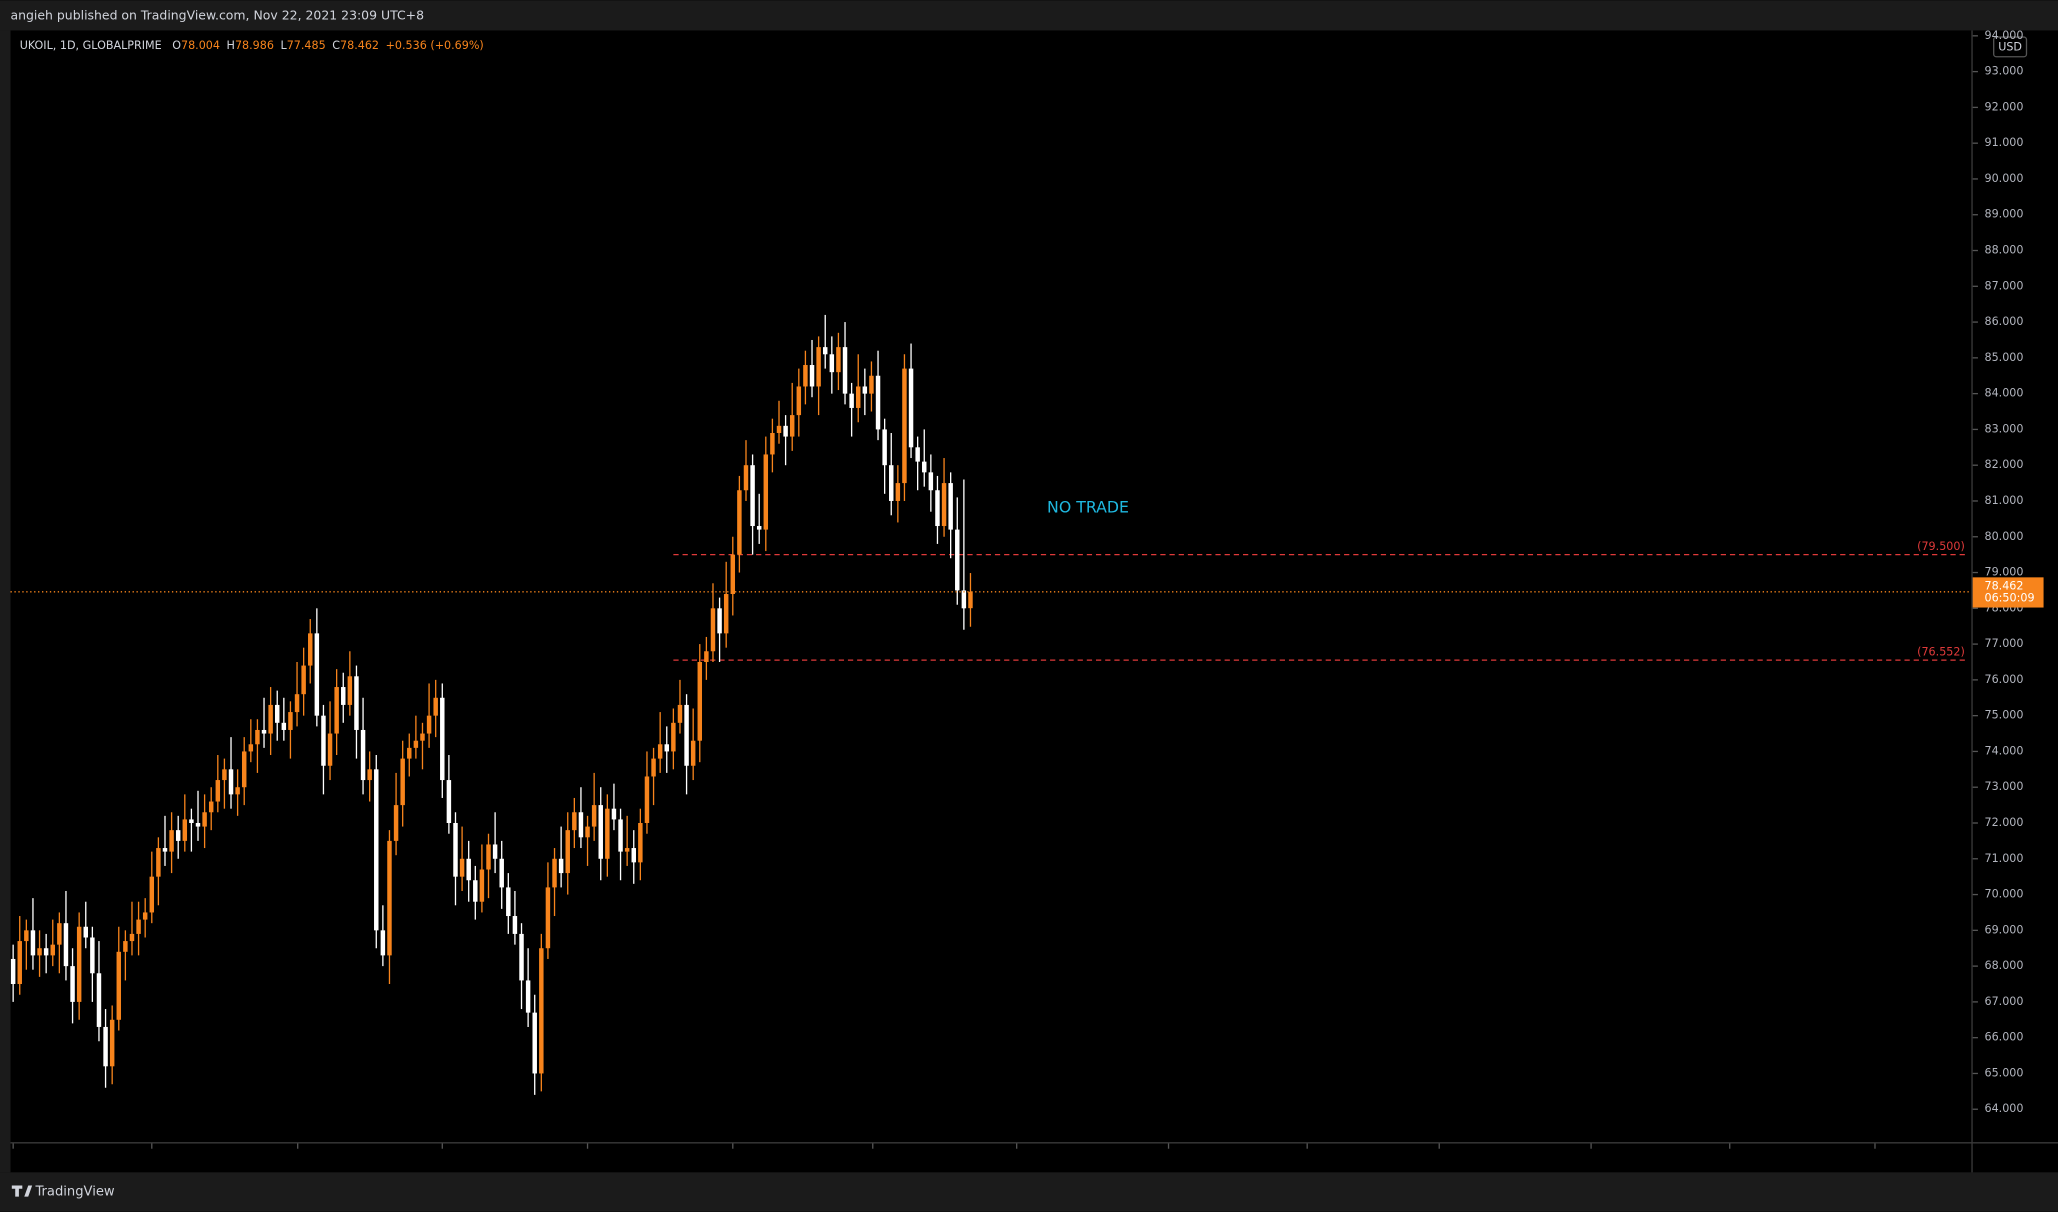 This screenshot has width=2058, height=1212. I want to click on y-tick-label: 84.000, so click(2004, 393).